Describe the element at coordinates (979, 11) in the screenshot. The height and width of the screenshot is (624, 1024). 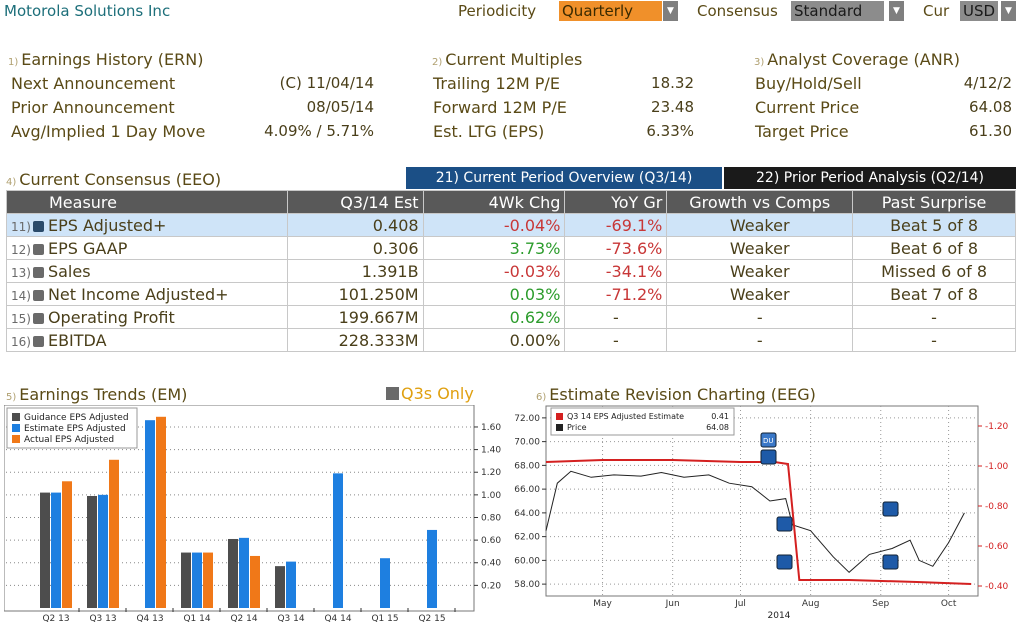
I see `currency-dropdown: USD` at that location.